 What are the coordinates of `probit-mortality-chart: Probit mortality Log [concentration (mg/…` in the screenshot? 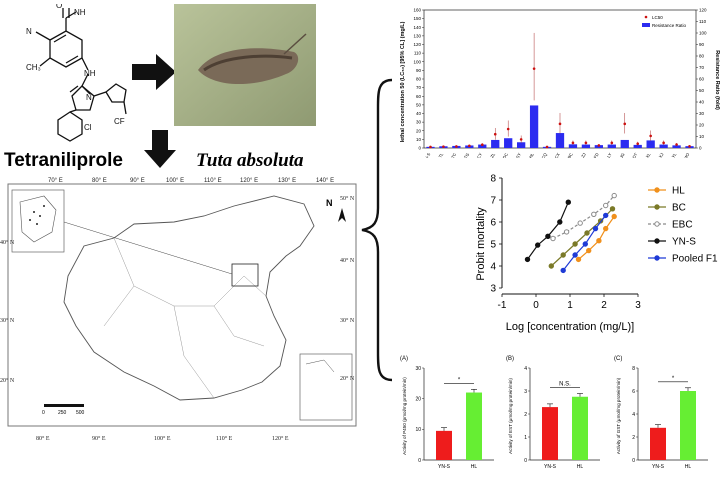 It's located at (596, 254).